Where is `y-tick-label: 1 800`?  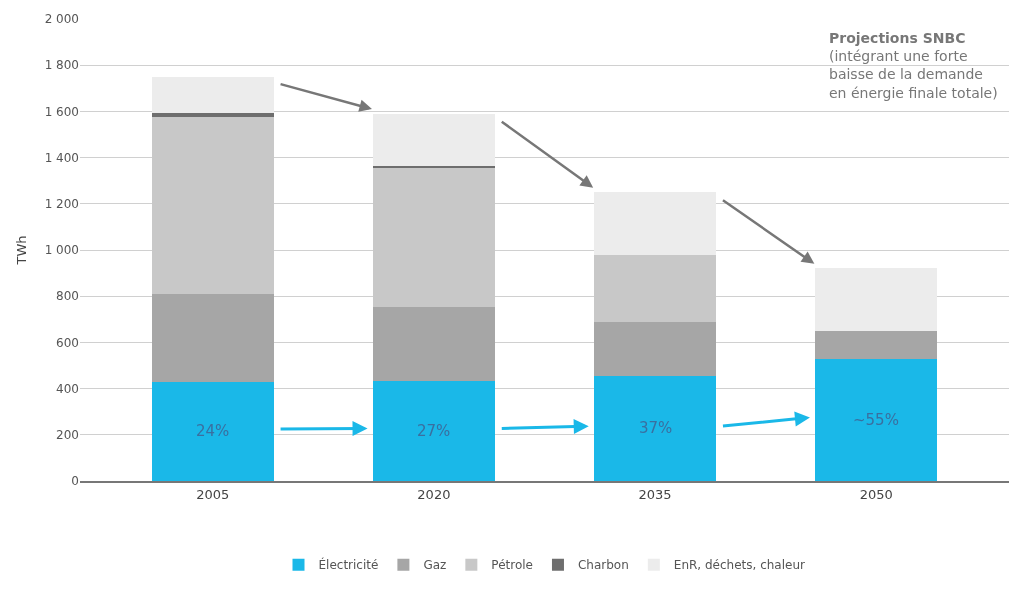 y-tick-label: 1 800 is located at coordinates (61, 65).